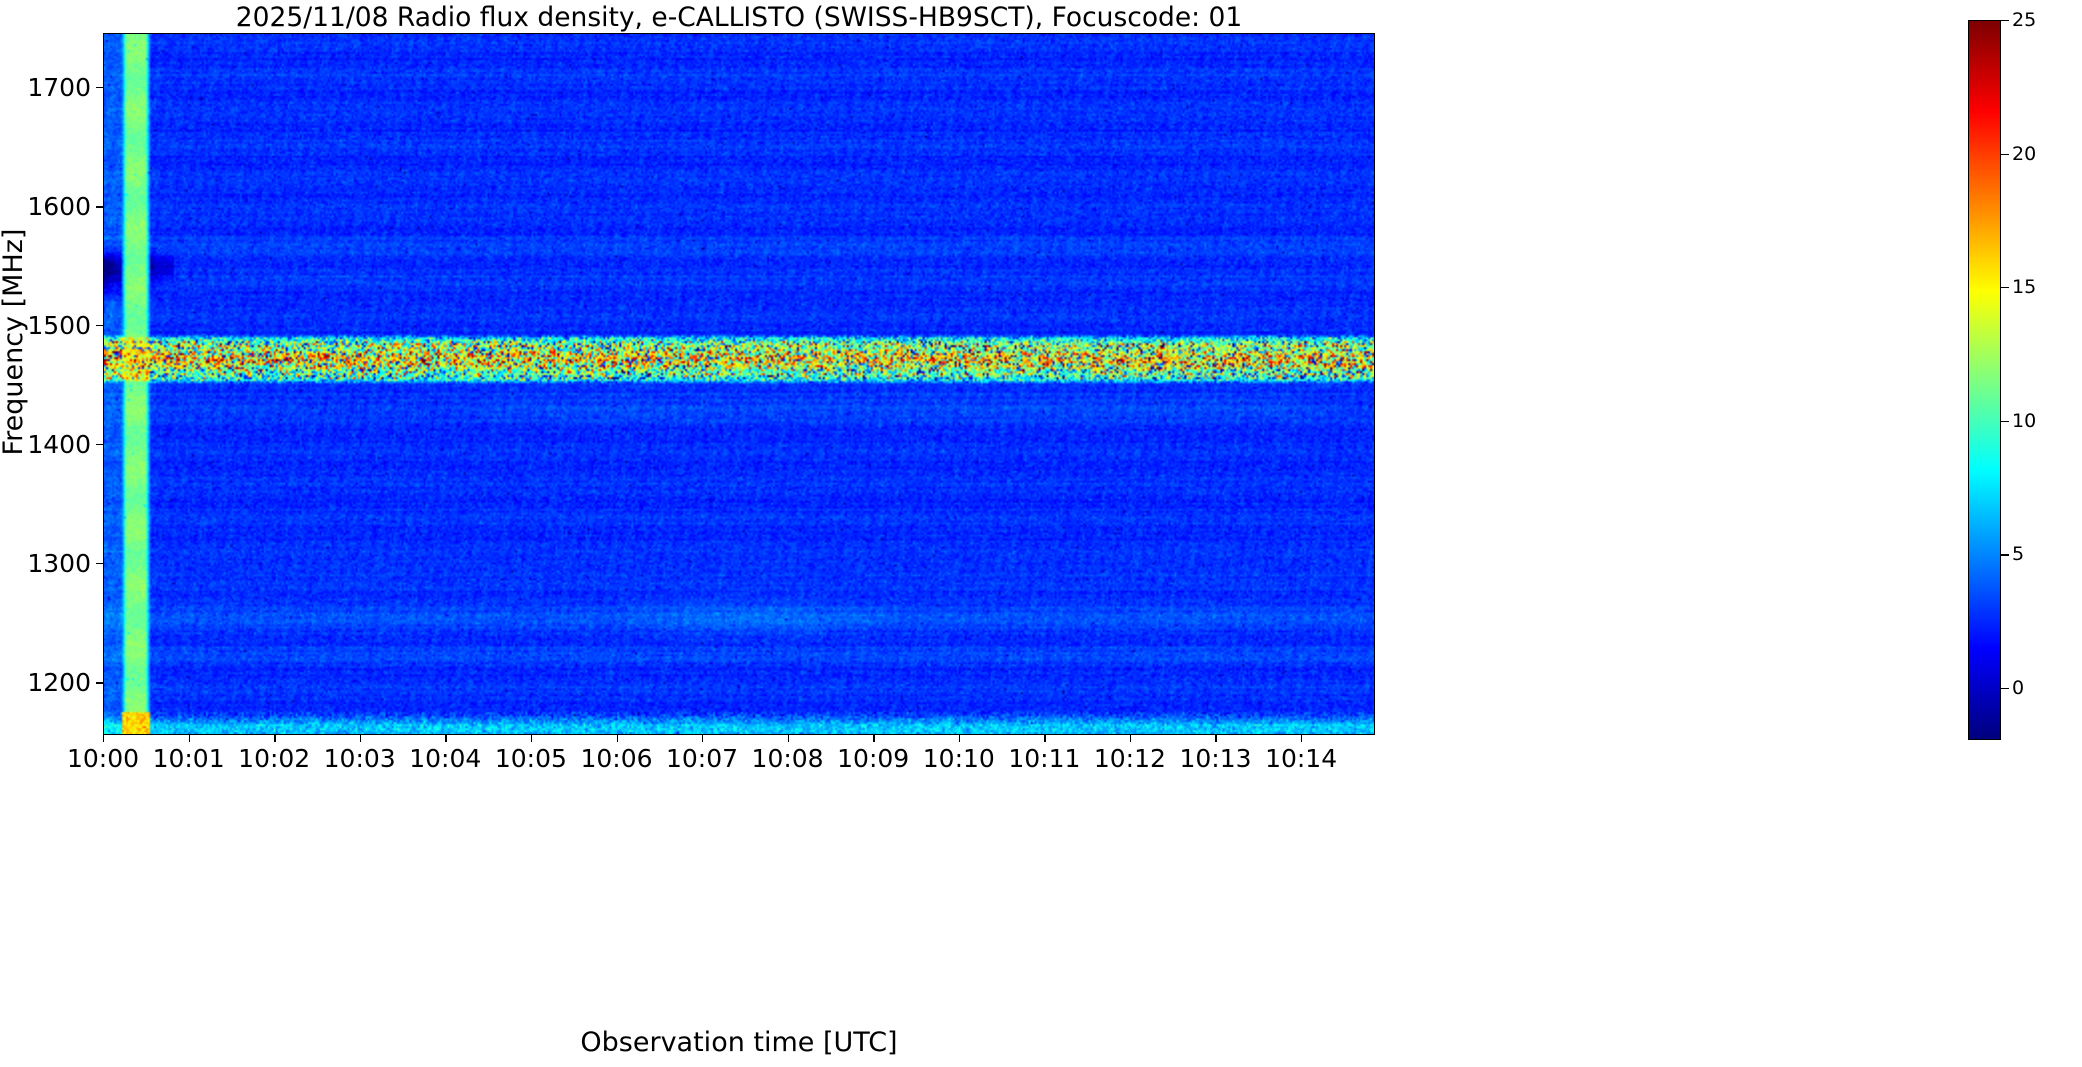 The width and height of the screenshot is (2082, 1067). I want to click on y-axis-label: Frequency [MHz], so click(14, 342).